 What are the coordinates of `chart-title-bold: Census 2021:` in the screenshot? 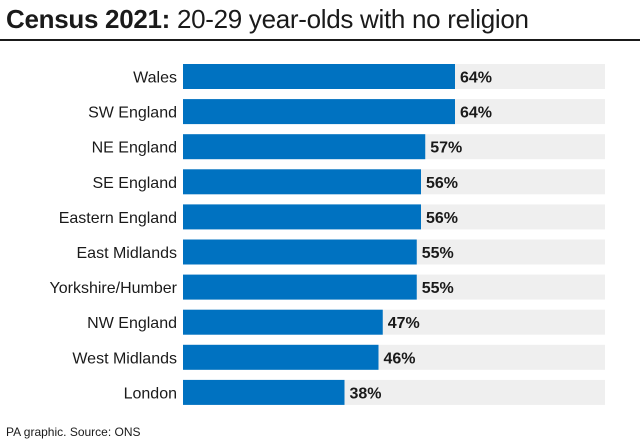 It's located at (88, 19).